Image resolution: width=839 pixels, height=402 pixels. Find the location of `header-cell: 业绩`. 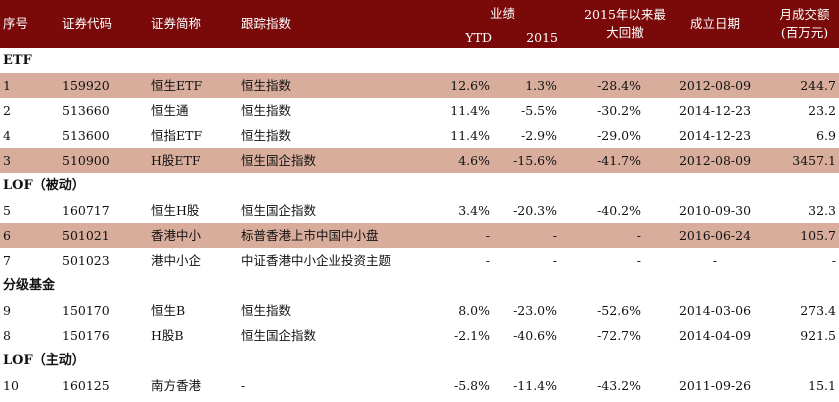

header-cell: 业绩 is located at coordinates (502, 13).